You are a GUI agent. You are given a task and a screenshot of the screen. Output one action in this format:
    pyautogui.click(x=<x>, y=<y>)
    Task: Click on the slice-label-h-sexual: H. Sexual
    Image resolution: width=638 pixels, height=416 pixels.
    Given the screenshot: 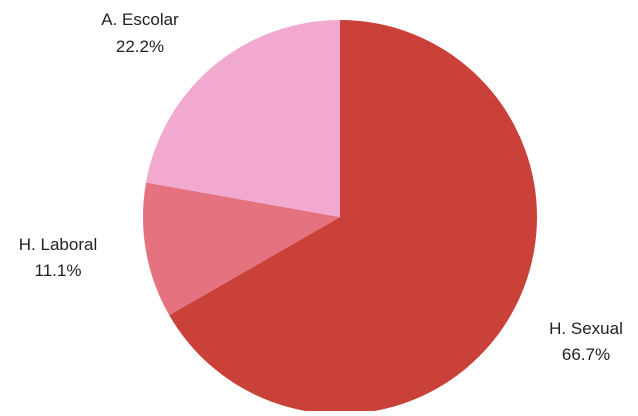 What is the action you would take?
    pyautogui.click(x=586, y=328)
    